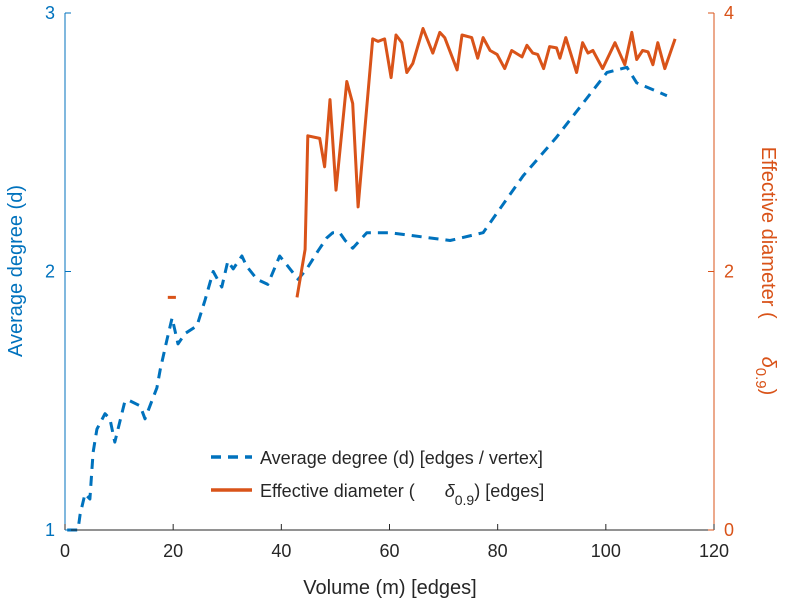  Describe the element at coordinates (768, 363) in the screenshot. I see `y-right-label-symbol: δ` at that location.